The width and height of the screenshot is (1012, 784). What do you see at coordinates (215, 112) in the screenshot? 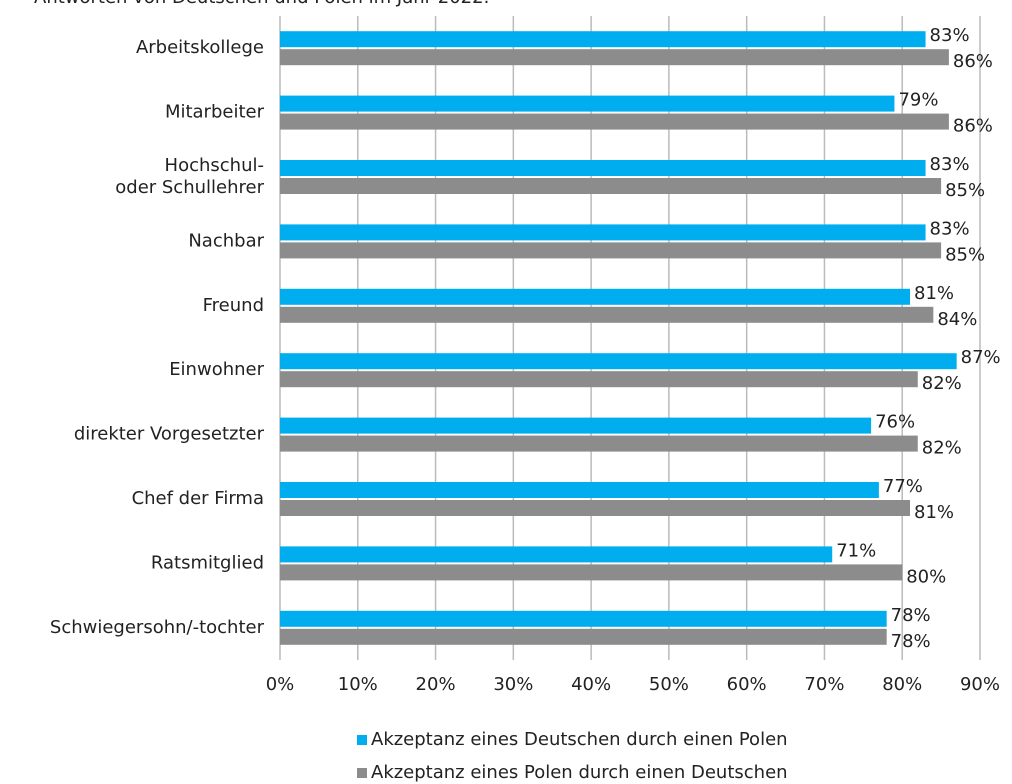
I see `y-tick-label: Mitarbeiter` at bounding box center [215, 112].